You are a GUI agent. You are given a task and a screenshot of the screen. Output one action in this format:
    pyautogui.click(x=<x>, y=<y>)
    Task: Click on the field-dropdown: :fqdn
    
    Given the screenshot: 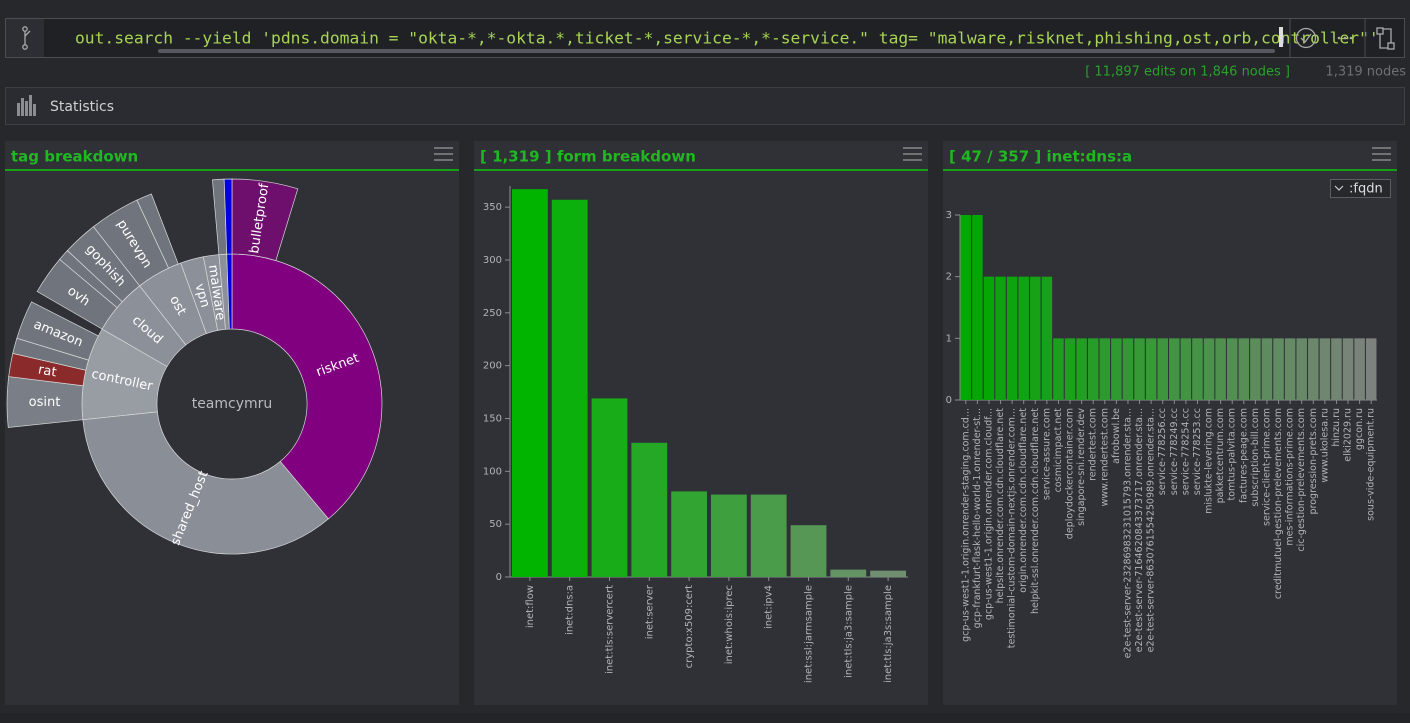 What is the action you would take?
    pyautogui.click(x=1360, y=188)
    